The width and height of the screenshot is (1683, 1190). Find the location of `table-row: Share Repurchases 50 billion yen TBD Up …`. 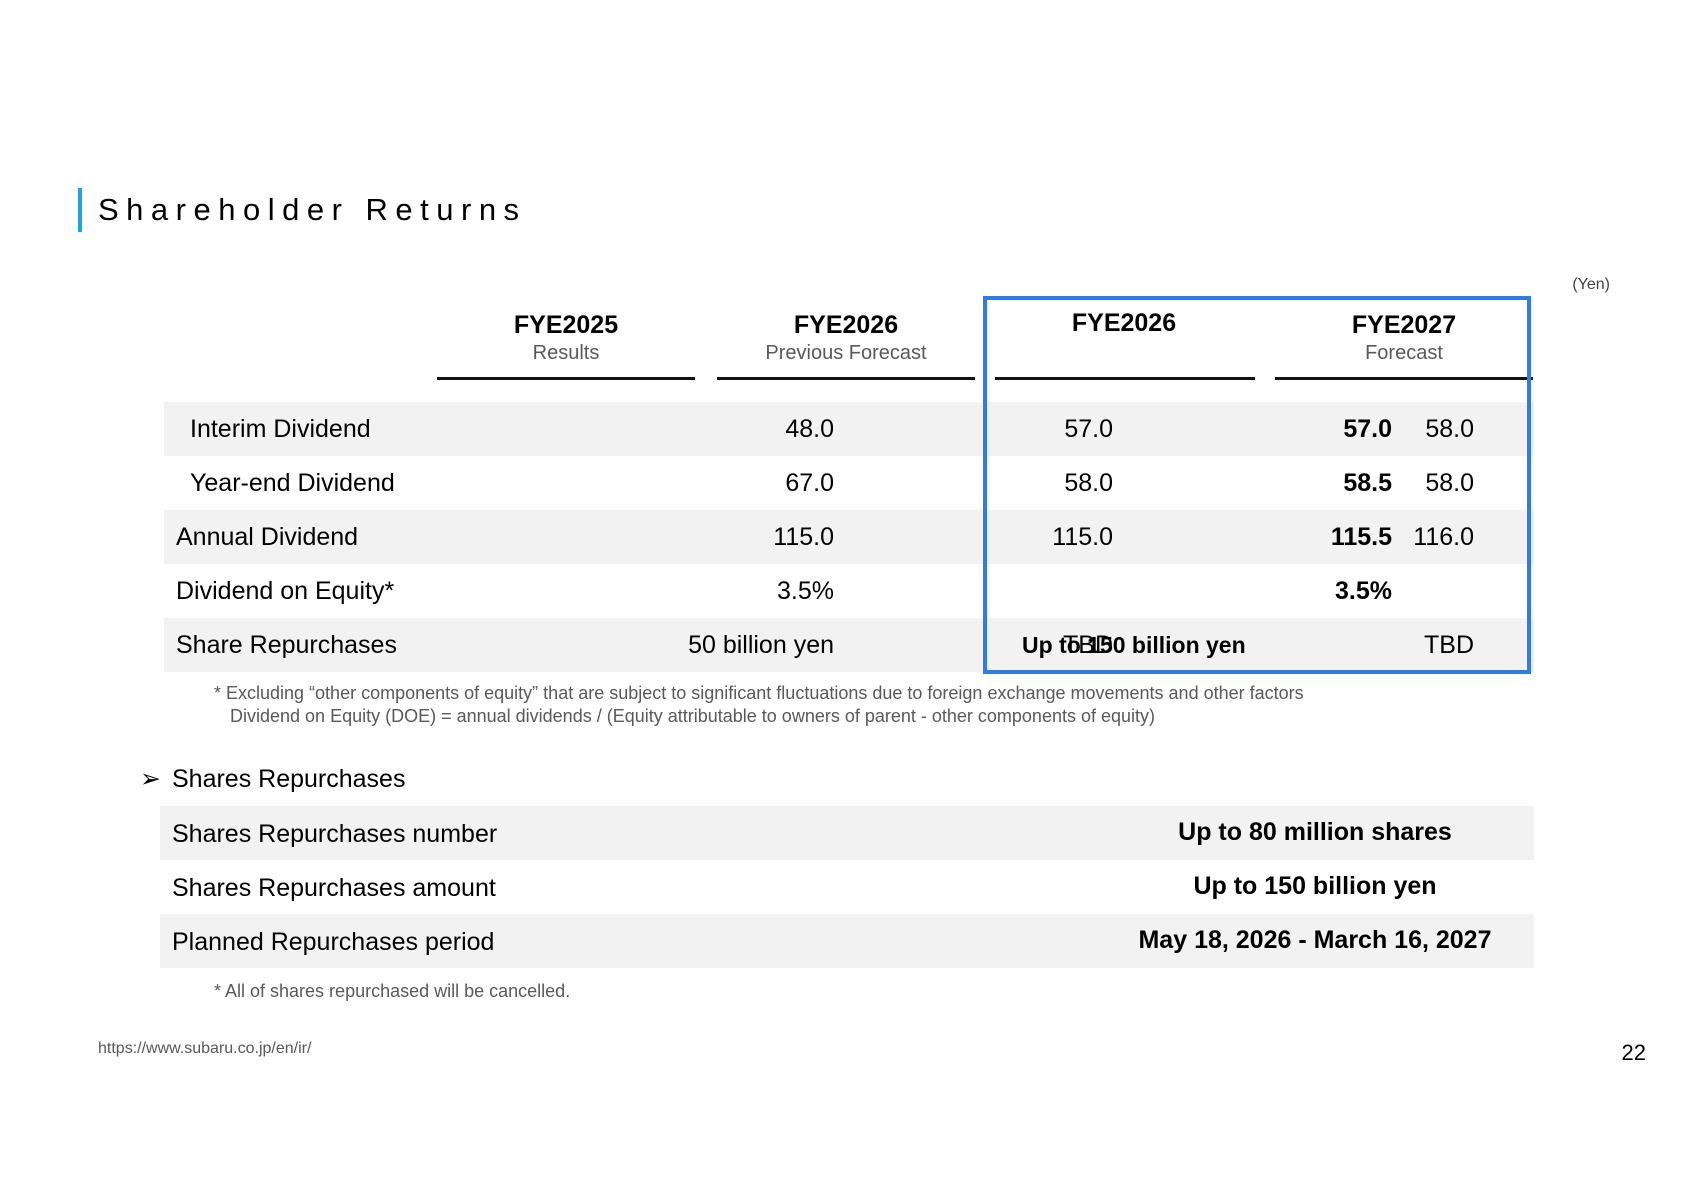

table-row: Share Repurchases 50 billion yen TBD Up … is located at coordinates (849, 645).